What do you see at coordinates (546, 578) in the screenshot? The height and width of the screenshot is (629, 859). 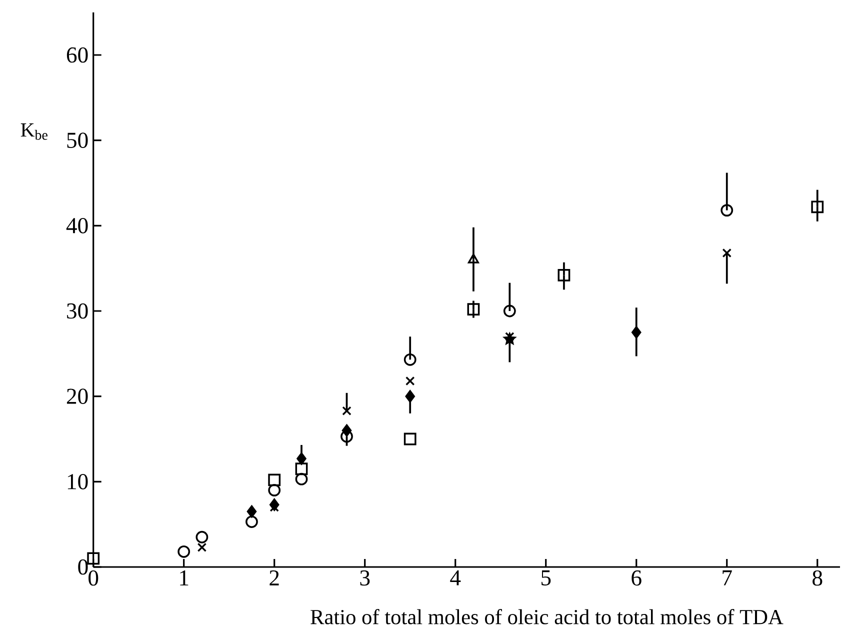 I see `x-tick-label: 5` at bounding box center [546, 578].